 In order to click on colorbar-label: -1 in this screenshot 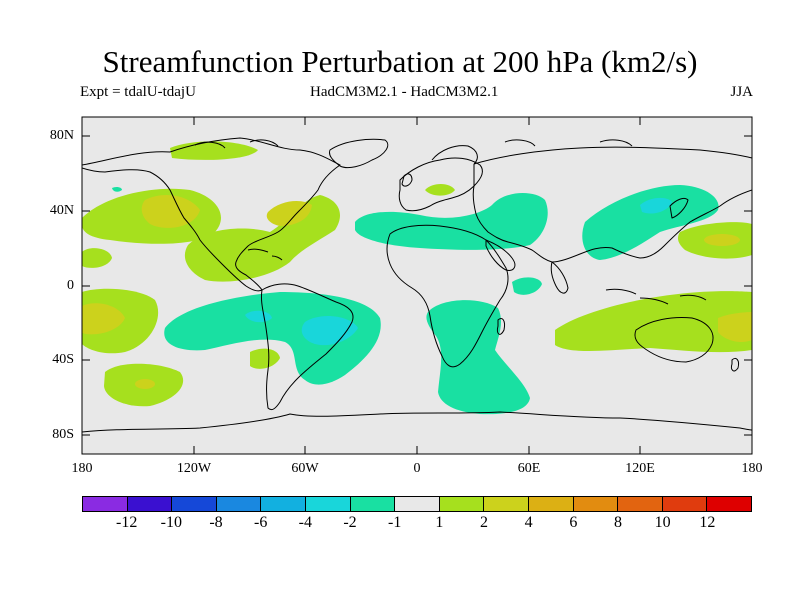, I will do `click(394, 522)`.